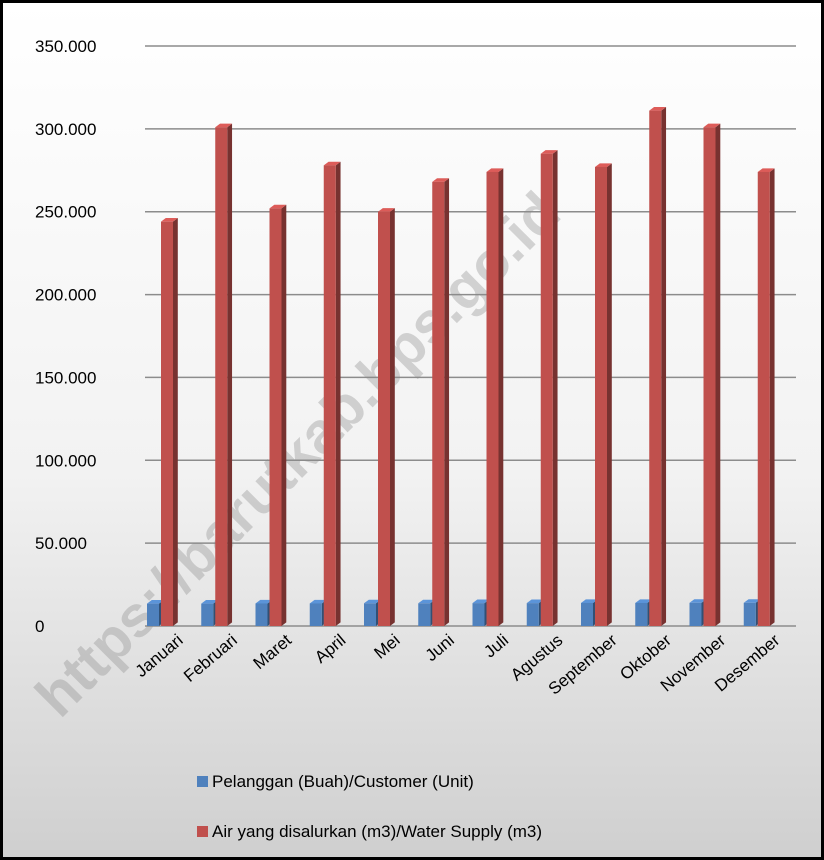 Image resolution: width=824 pixels, height=860 pixels. I want to click on legend-item-customer: Pelanggan (Buah)/Customer (Unit), so click(335, 781).